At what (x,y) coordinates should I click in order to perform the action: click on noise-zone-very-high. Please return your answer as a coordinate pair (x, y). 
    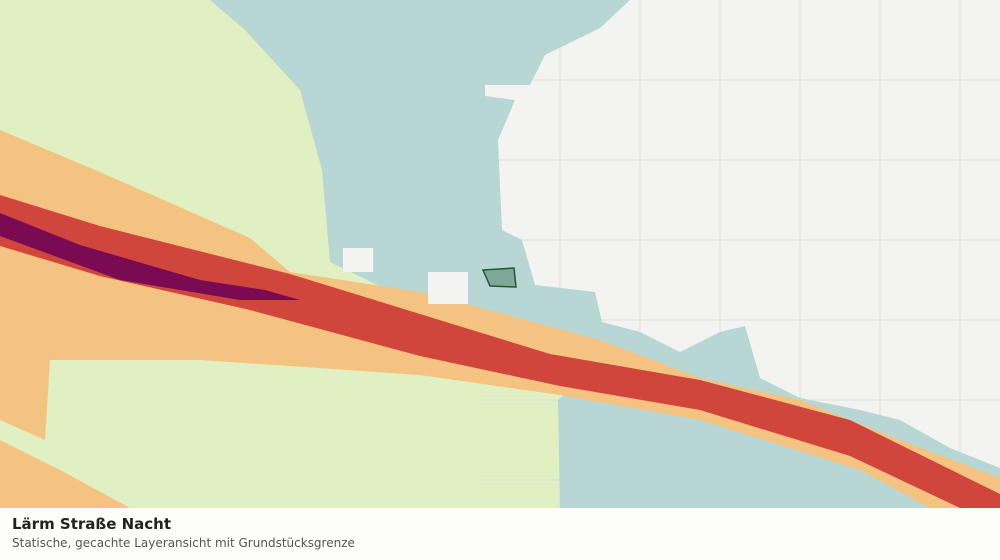
    Looking at the image, I should click on (150, 256).